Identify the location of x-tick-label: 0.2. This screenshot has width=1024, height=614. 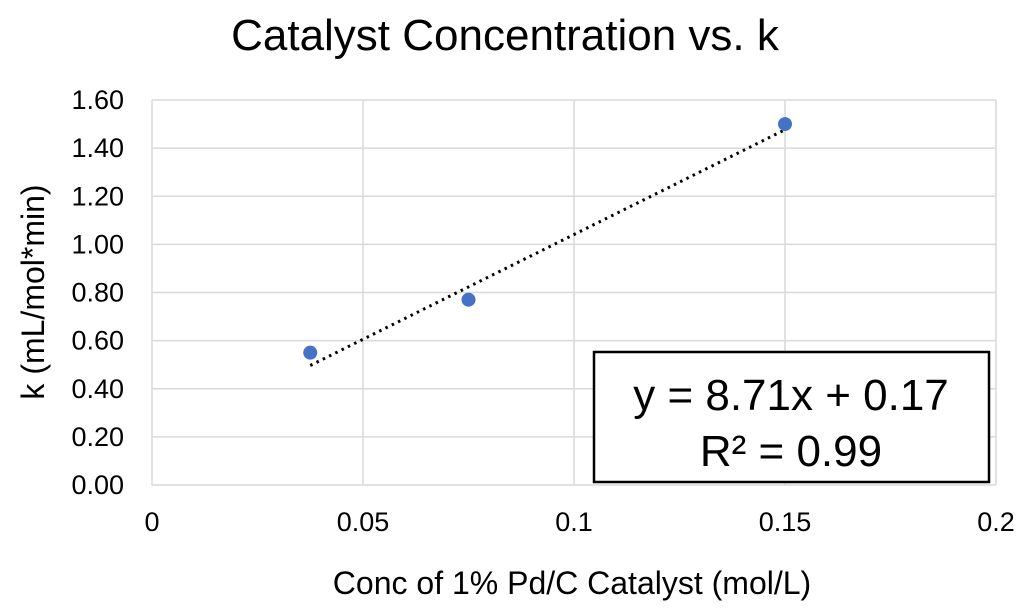
(996, 522).